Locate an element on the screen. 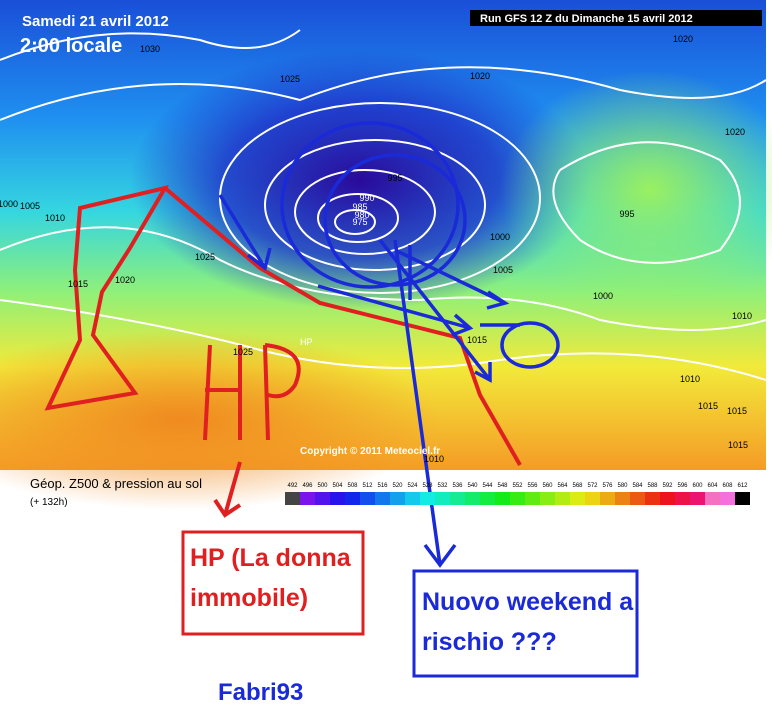 This screenshot has height=718, width=772. scale-label: 560 is located at coordinates (547, 486).